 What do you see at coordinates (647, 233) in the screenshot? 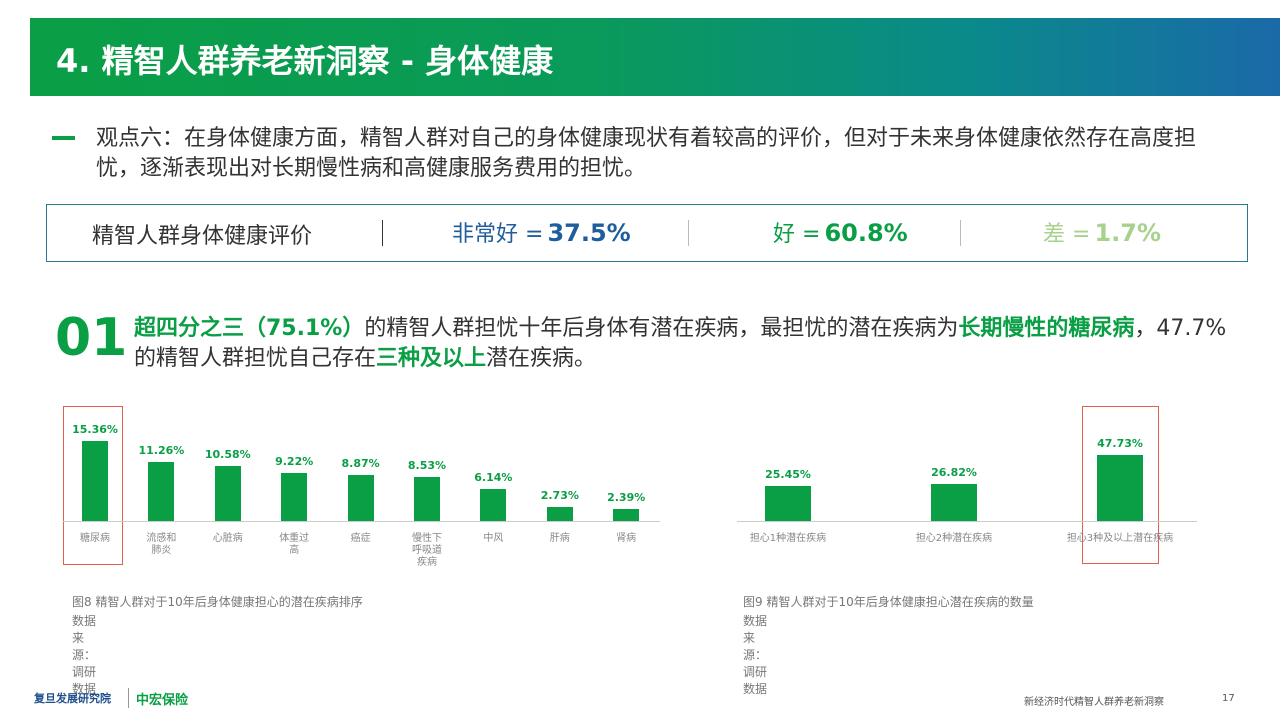
I see `rating-box` at bounding box center [647, 233].